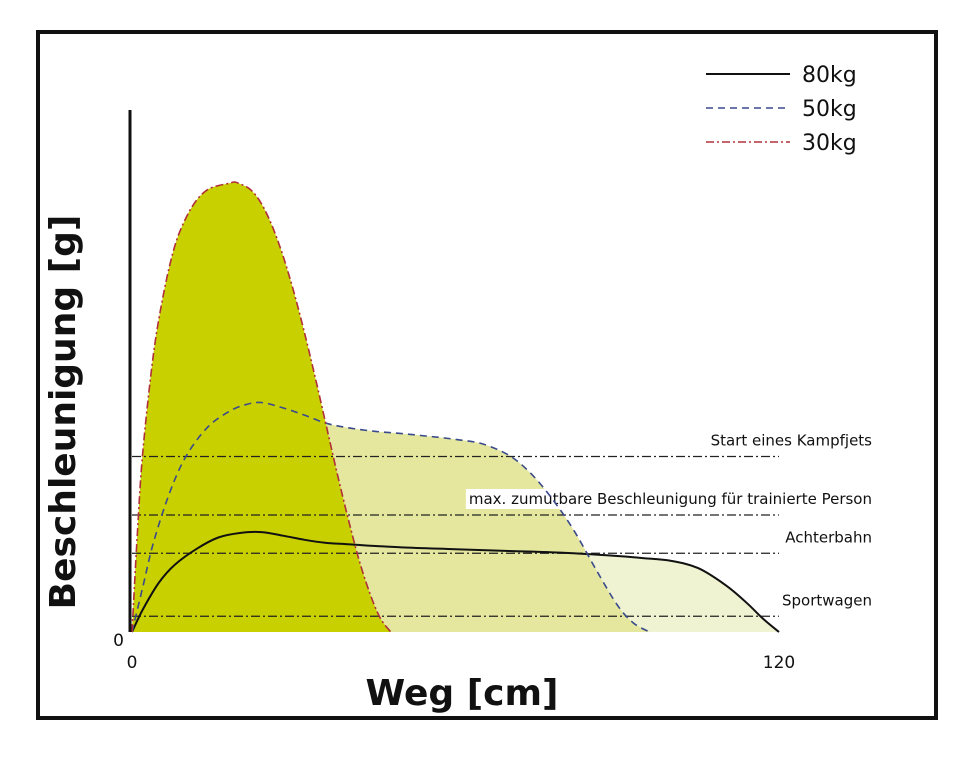 The width and height of the screenshot is (972, 760). What do you see at coordinates (781, 109) in the screenshot?
I see `legend: 80kg 50kg 30kg` at bounding box center [781, 109].